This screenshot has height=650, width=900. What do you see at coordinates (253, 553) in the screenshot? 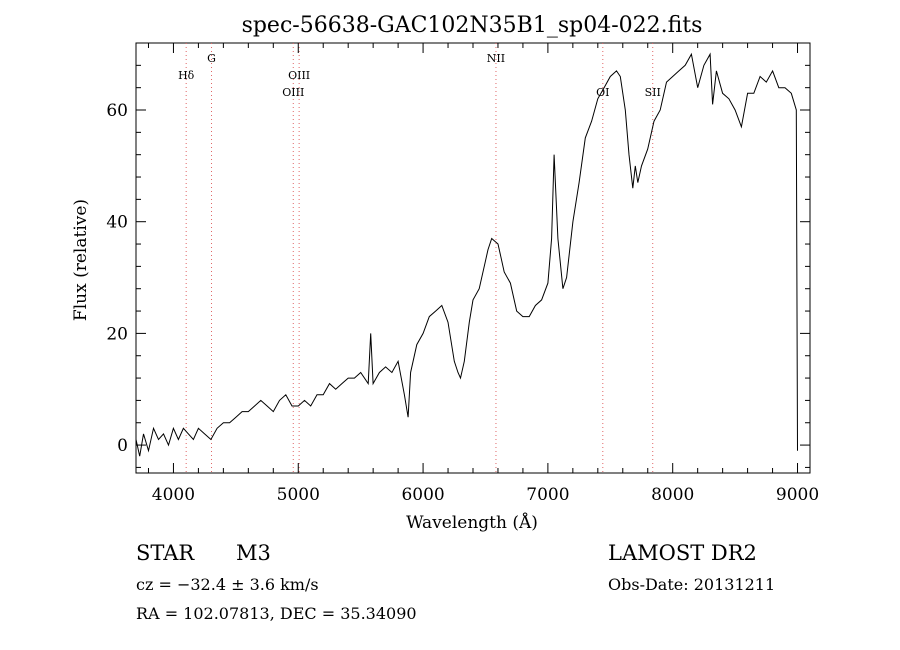
I see `object-subclass: M3` at bounding box center [253, 553].